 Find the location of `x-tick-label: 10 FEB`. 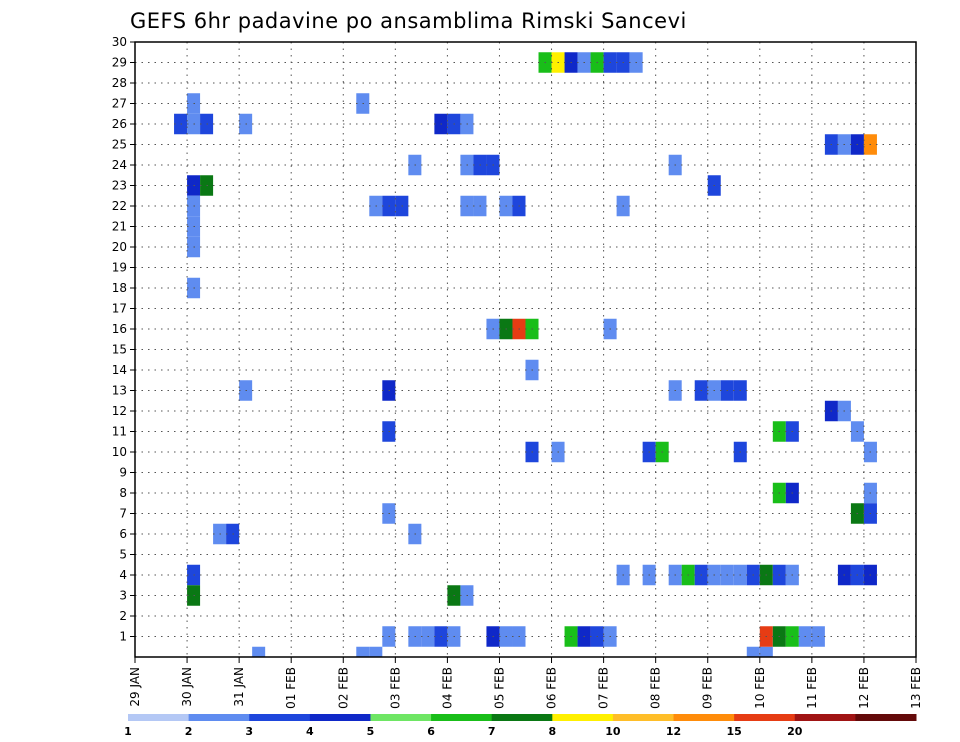

x-tick-label: 10 FEB is located at coordinates (760, 688).